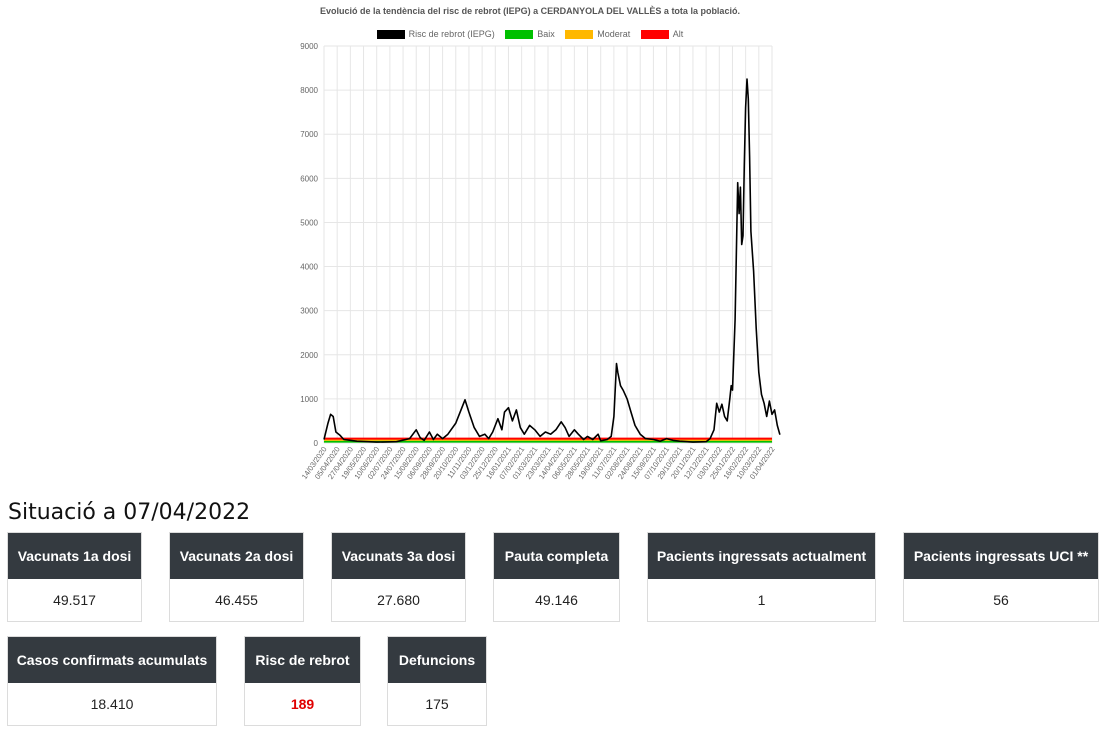  I want to click on legend-item-moderat: Moderat, so click(597, 34).